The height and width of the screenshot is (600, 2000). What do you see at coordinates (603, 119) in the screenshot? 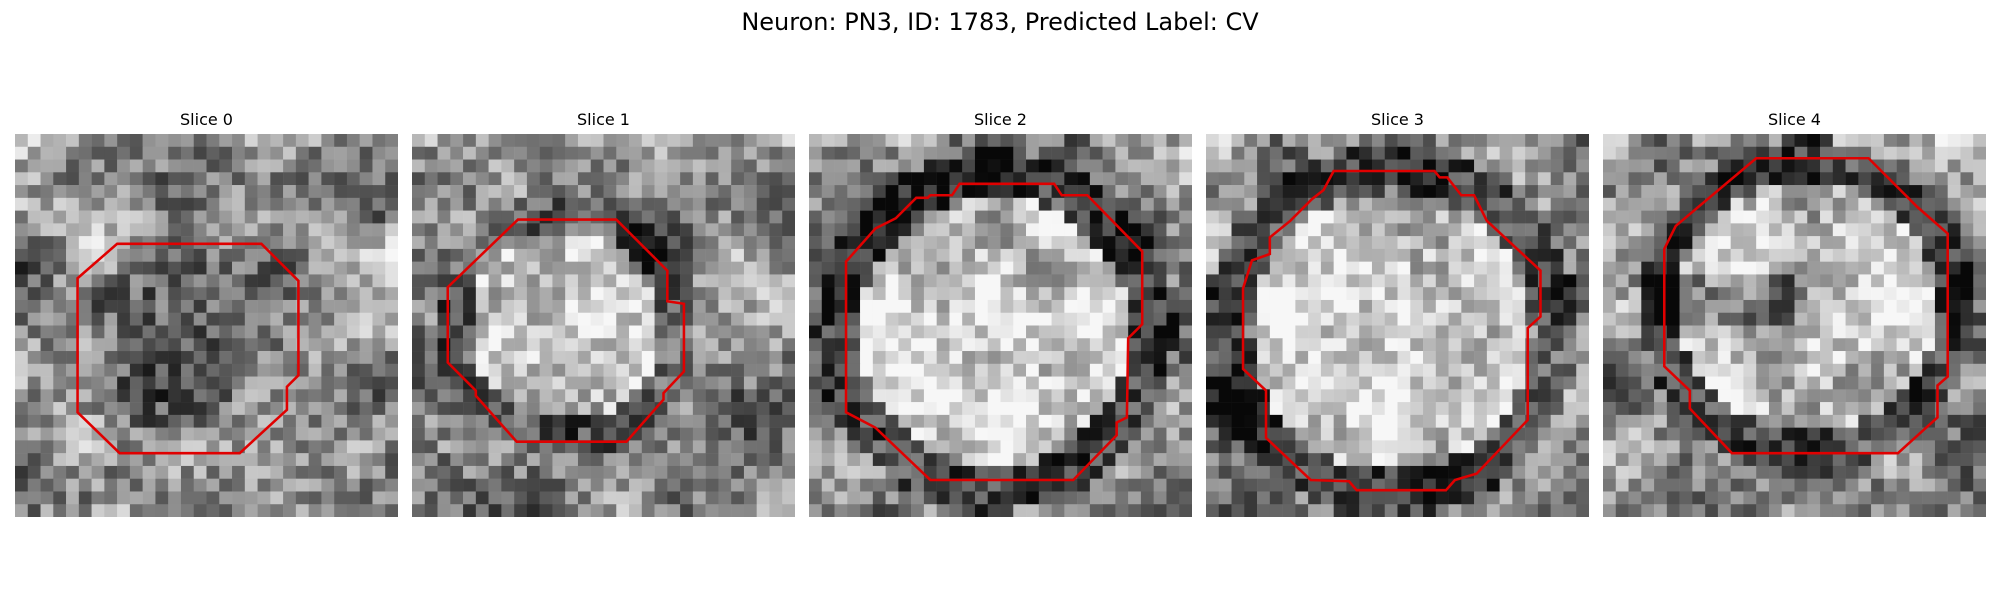
I see `slice-title: Slice 1` at bounding box center [603, 119].